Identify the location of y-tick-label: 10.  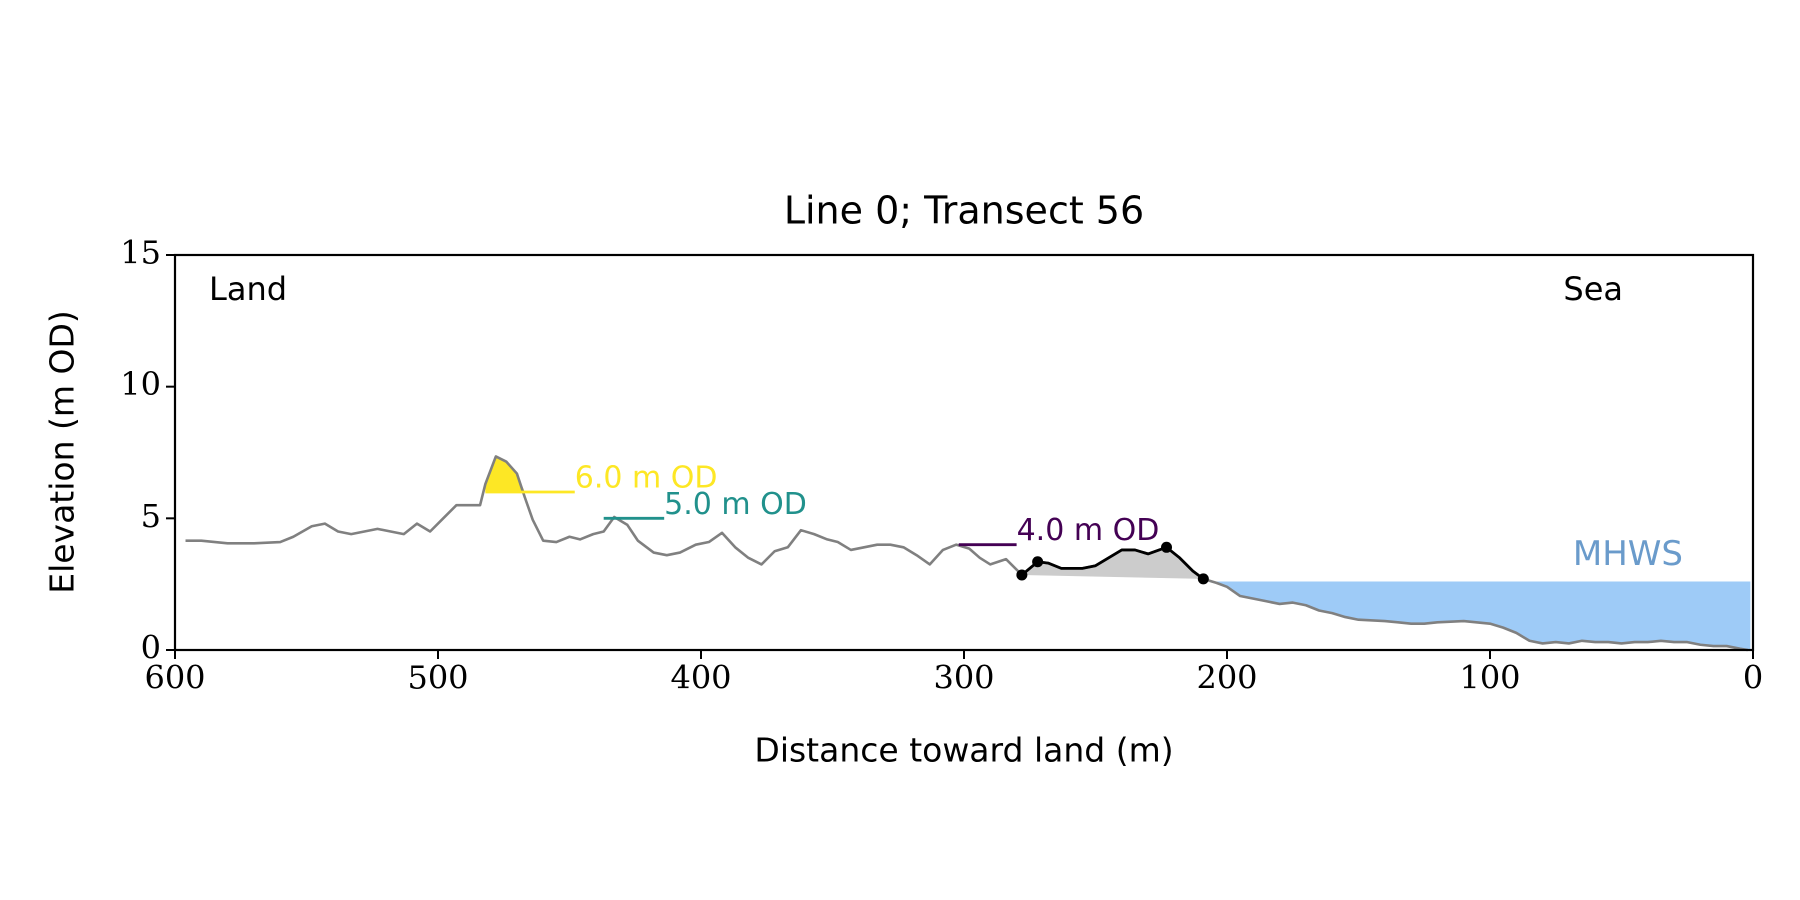
(140, 384).